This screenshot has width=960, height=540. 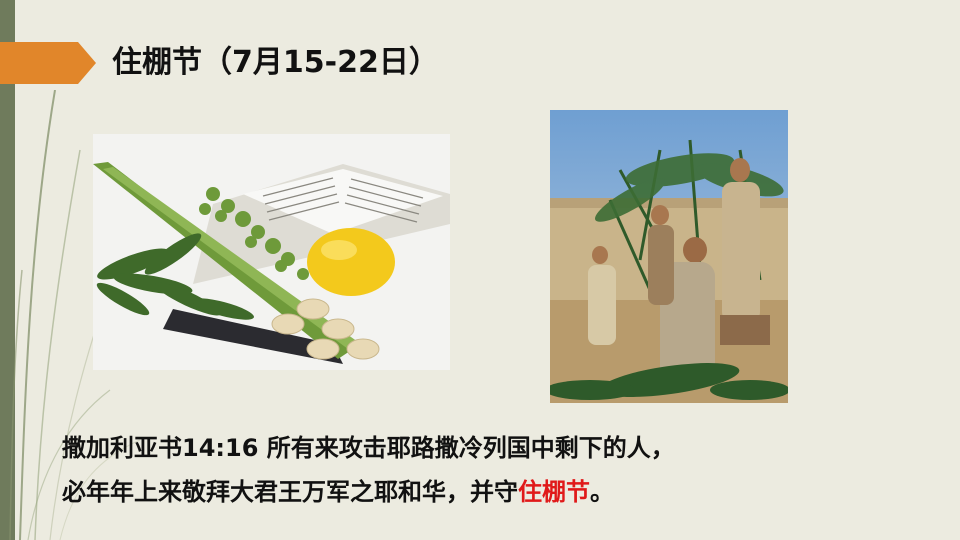 I want to click on verse-line-2: 必年年上来敬拜大君王万军之耶和华，并守住棚节。, so click(x=507, y=492).